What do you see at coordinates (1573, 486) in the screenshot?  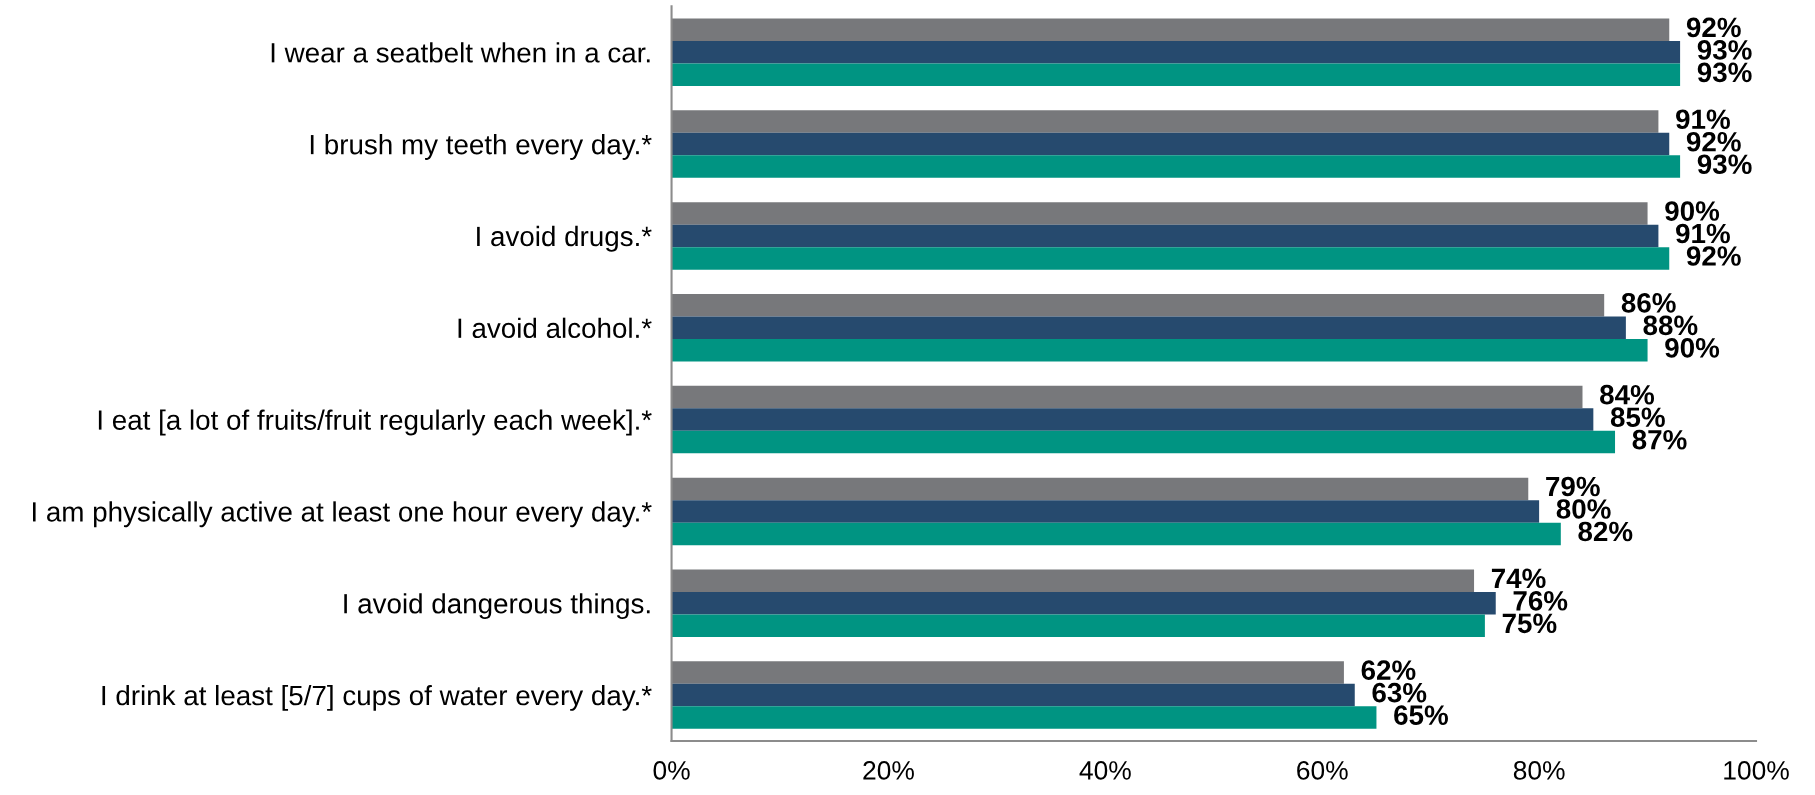 I see `data-label: 79%` at bounding box center [1573, 486].